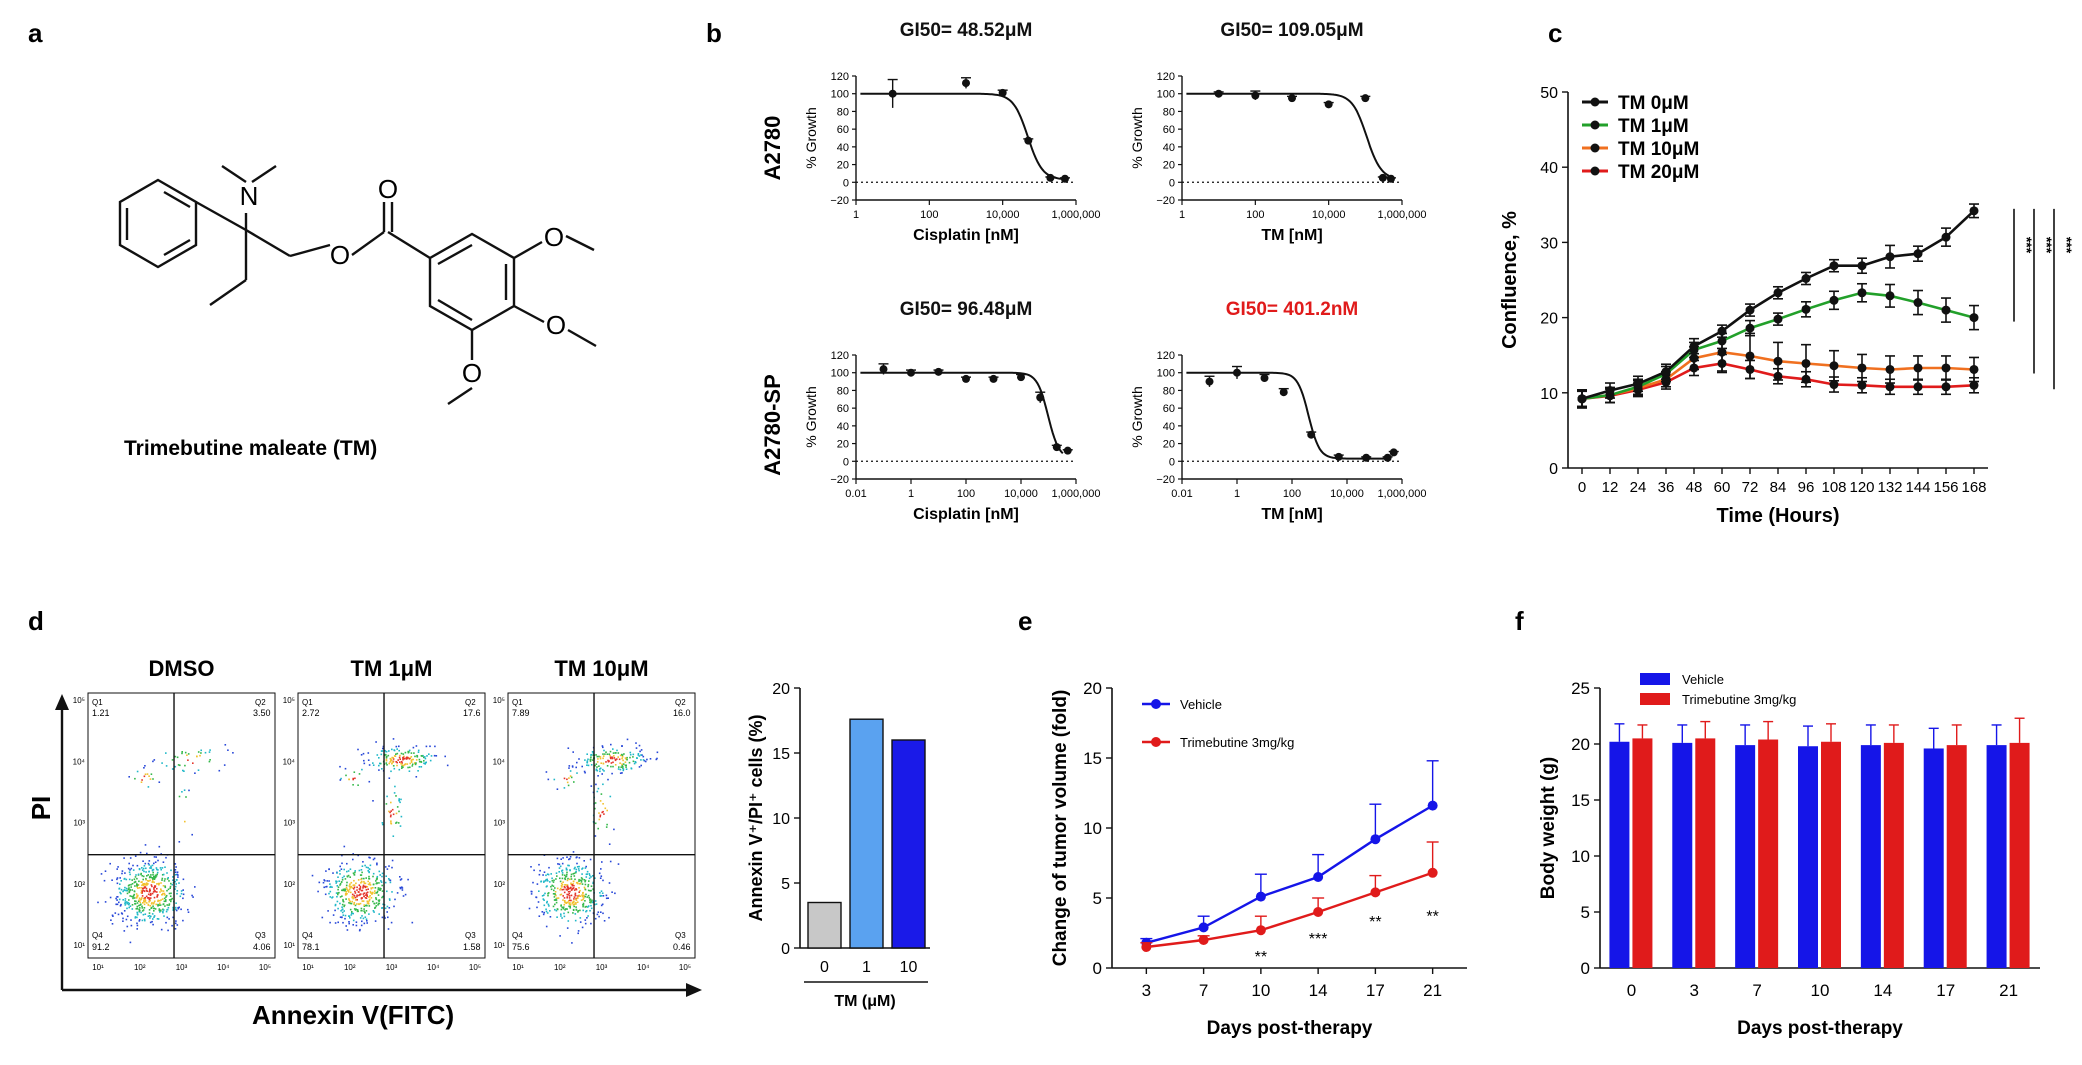 The width and height of the screenshot is (2082, 1065). What do you see at coordinates (1166, 77) in the screenshot?
I see `y-tick-label: 120` at bounding box center [1166, 77].